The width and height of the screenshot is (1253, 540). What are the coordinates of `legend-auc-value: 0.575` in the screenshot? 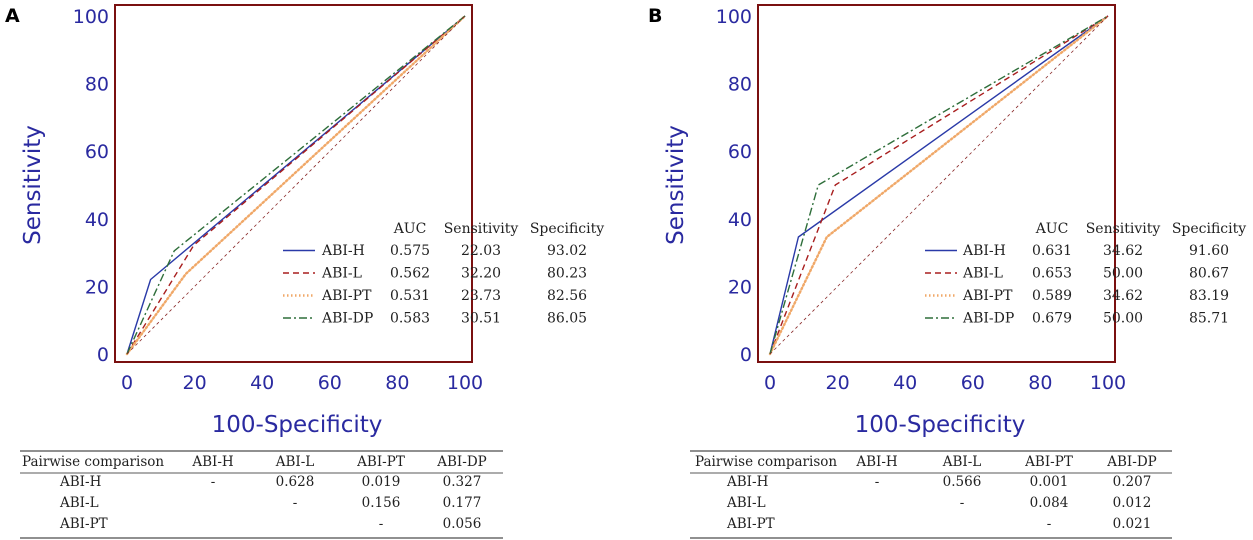 It's located at (410, 251).